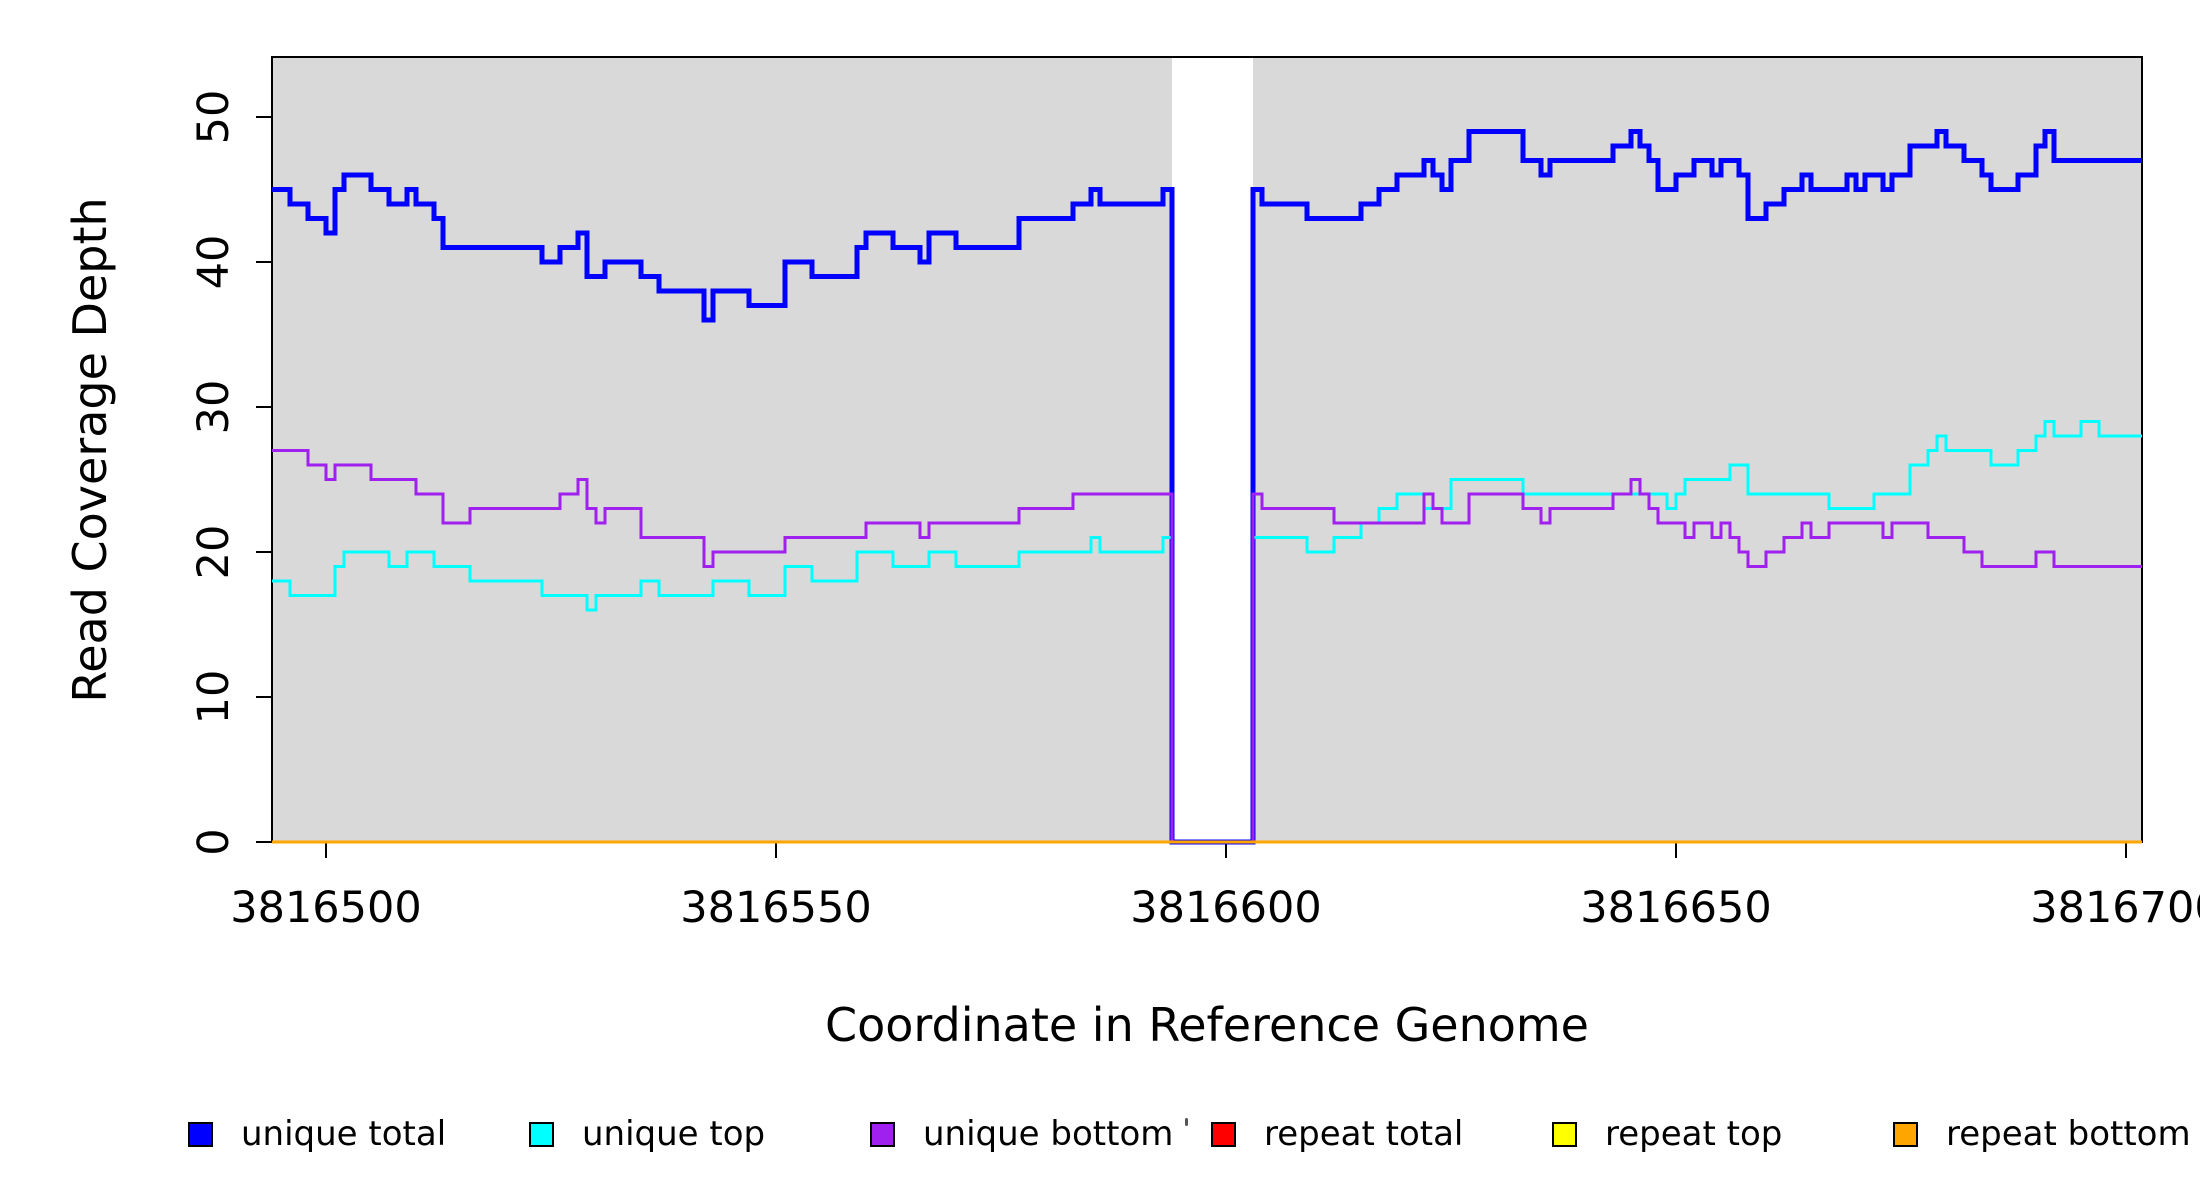  What do you see at coordinates (1048, 1134) in the screenshot?
I see `legend-label: unique bottom` at bounding box center [1048, 1134].